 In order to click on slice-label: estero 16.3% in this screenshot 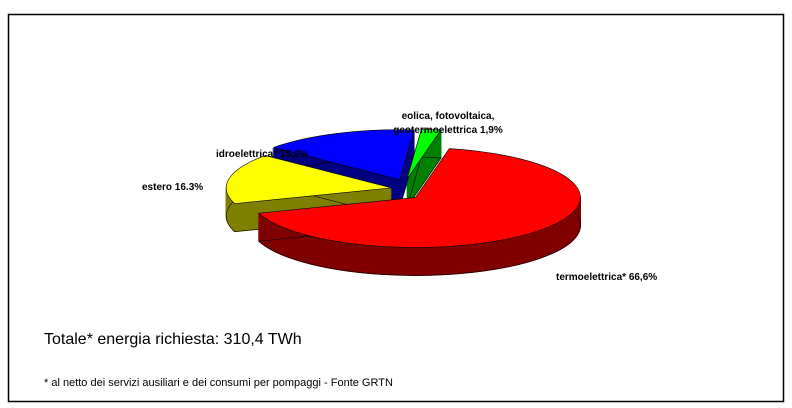, I will do `click(172, 187)`.